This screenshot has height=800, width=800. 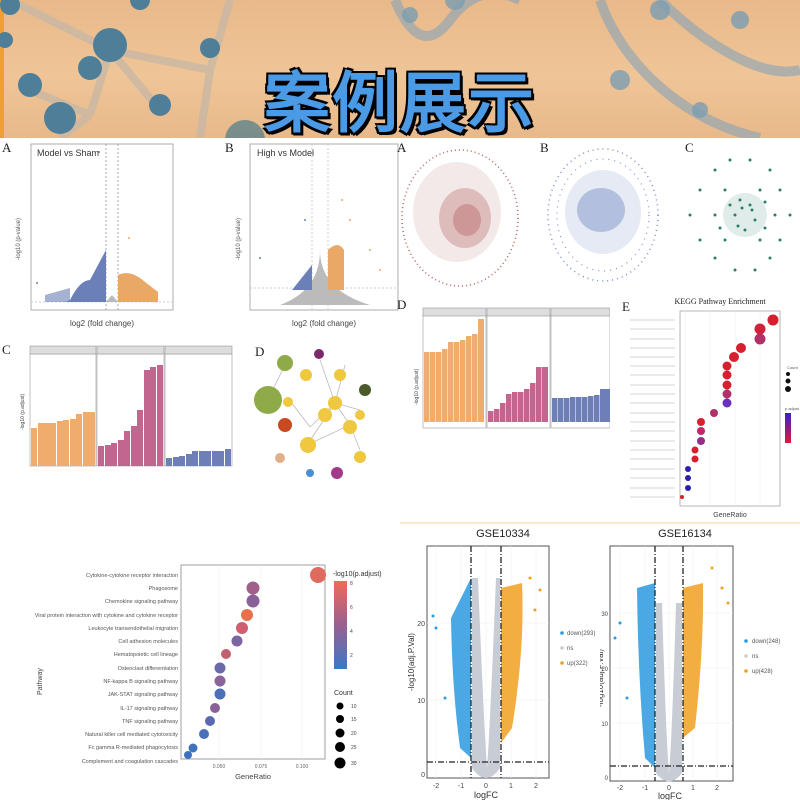 I want to click on svg-text: 4, so click(x=351, y=632).